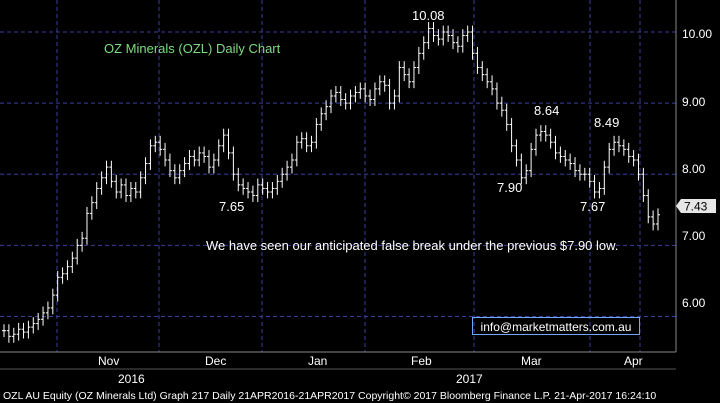 Image resolution: width=720 pixels, height=403 pixels. I want to click on xtick-dec: Dec, so click(215, 361).